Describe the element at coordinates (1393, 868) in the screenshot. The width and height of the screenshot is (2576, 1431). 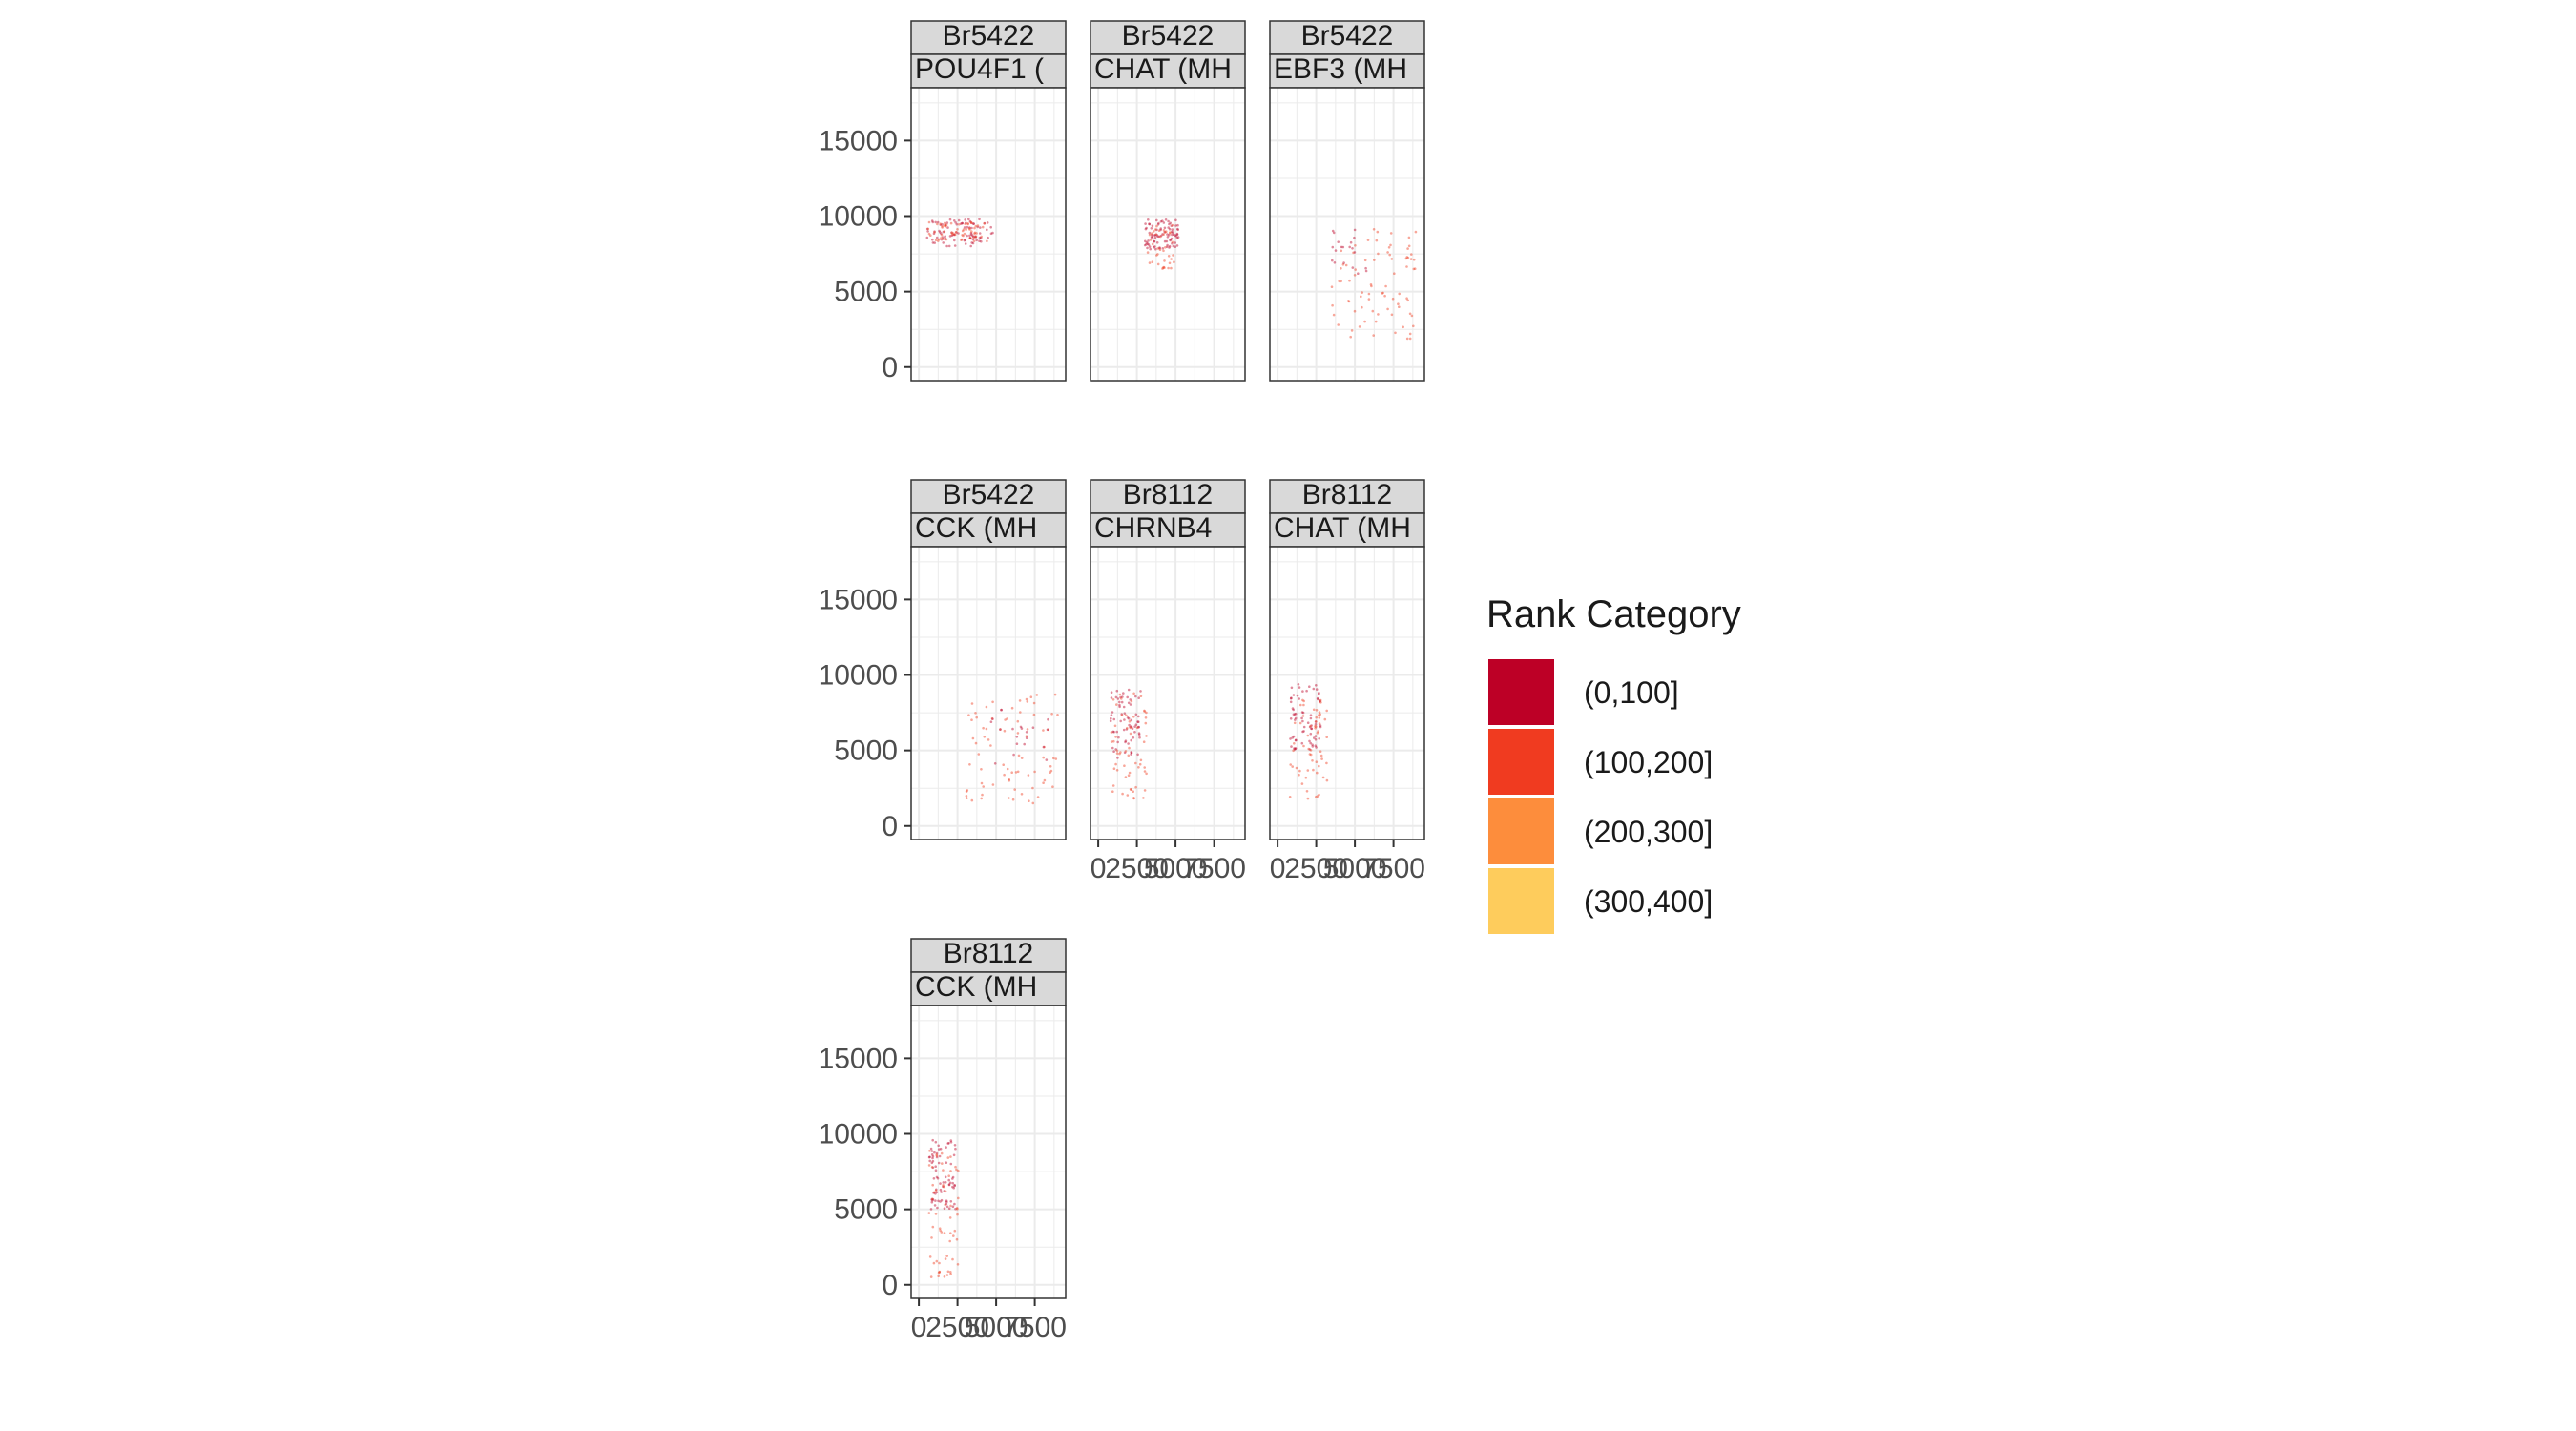
I see `x-tick-label: 7500` at that location.